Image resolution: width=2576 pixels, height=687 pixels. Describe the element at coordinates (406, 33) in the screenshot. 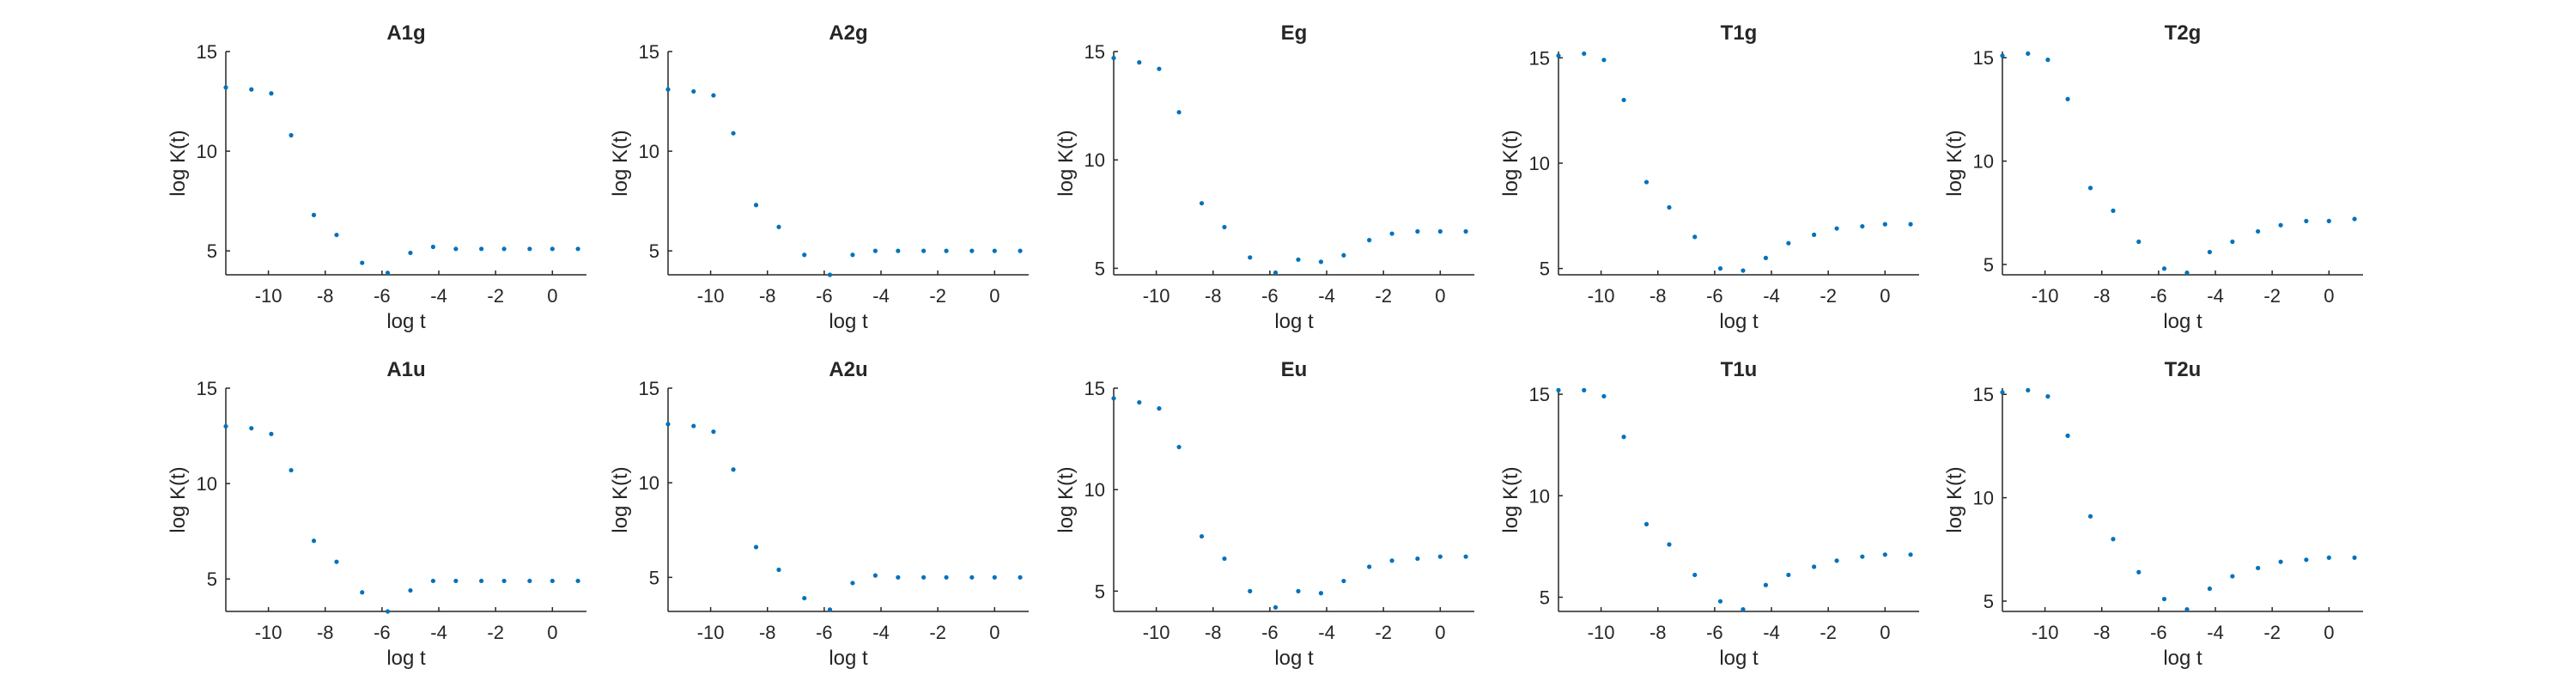

I see `subplot-title: A1g` at that location.